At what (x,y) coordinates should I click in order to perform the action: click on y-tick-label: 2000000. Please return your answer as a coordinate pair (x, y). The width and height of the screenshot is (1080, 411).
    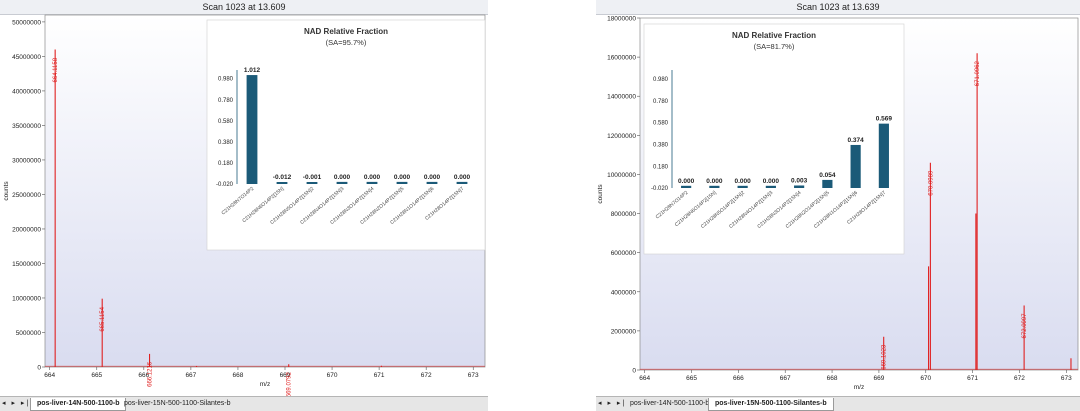
    Looking at the image, I should click on (624, 331).